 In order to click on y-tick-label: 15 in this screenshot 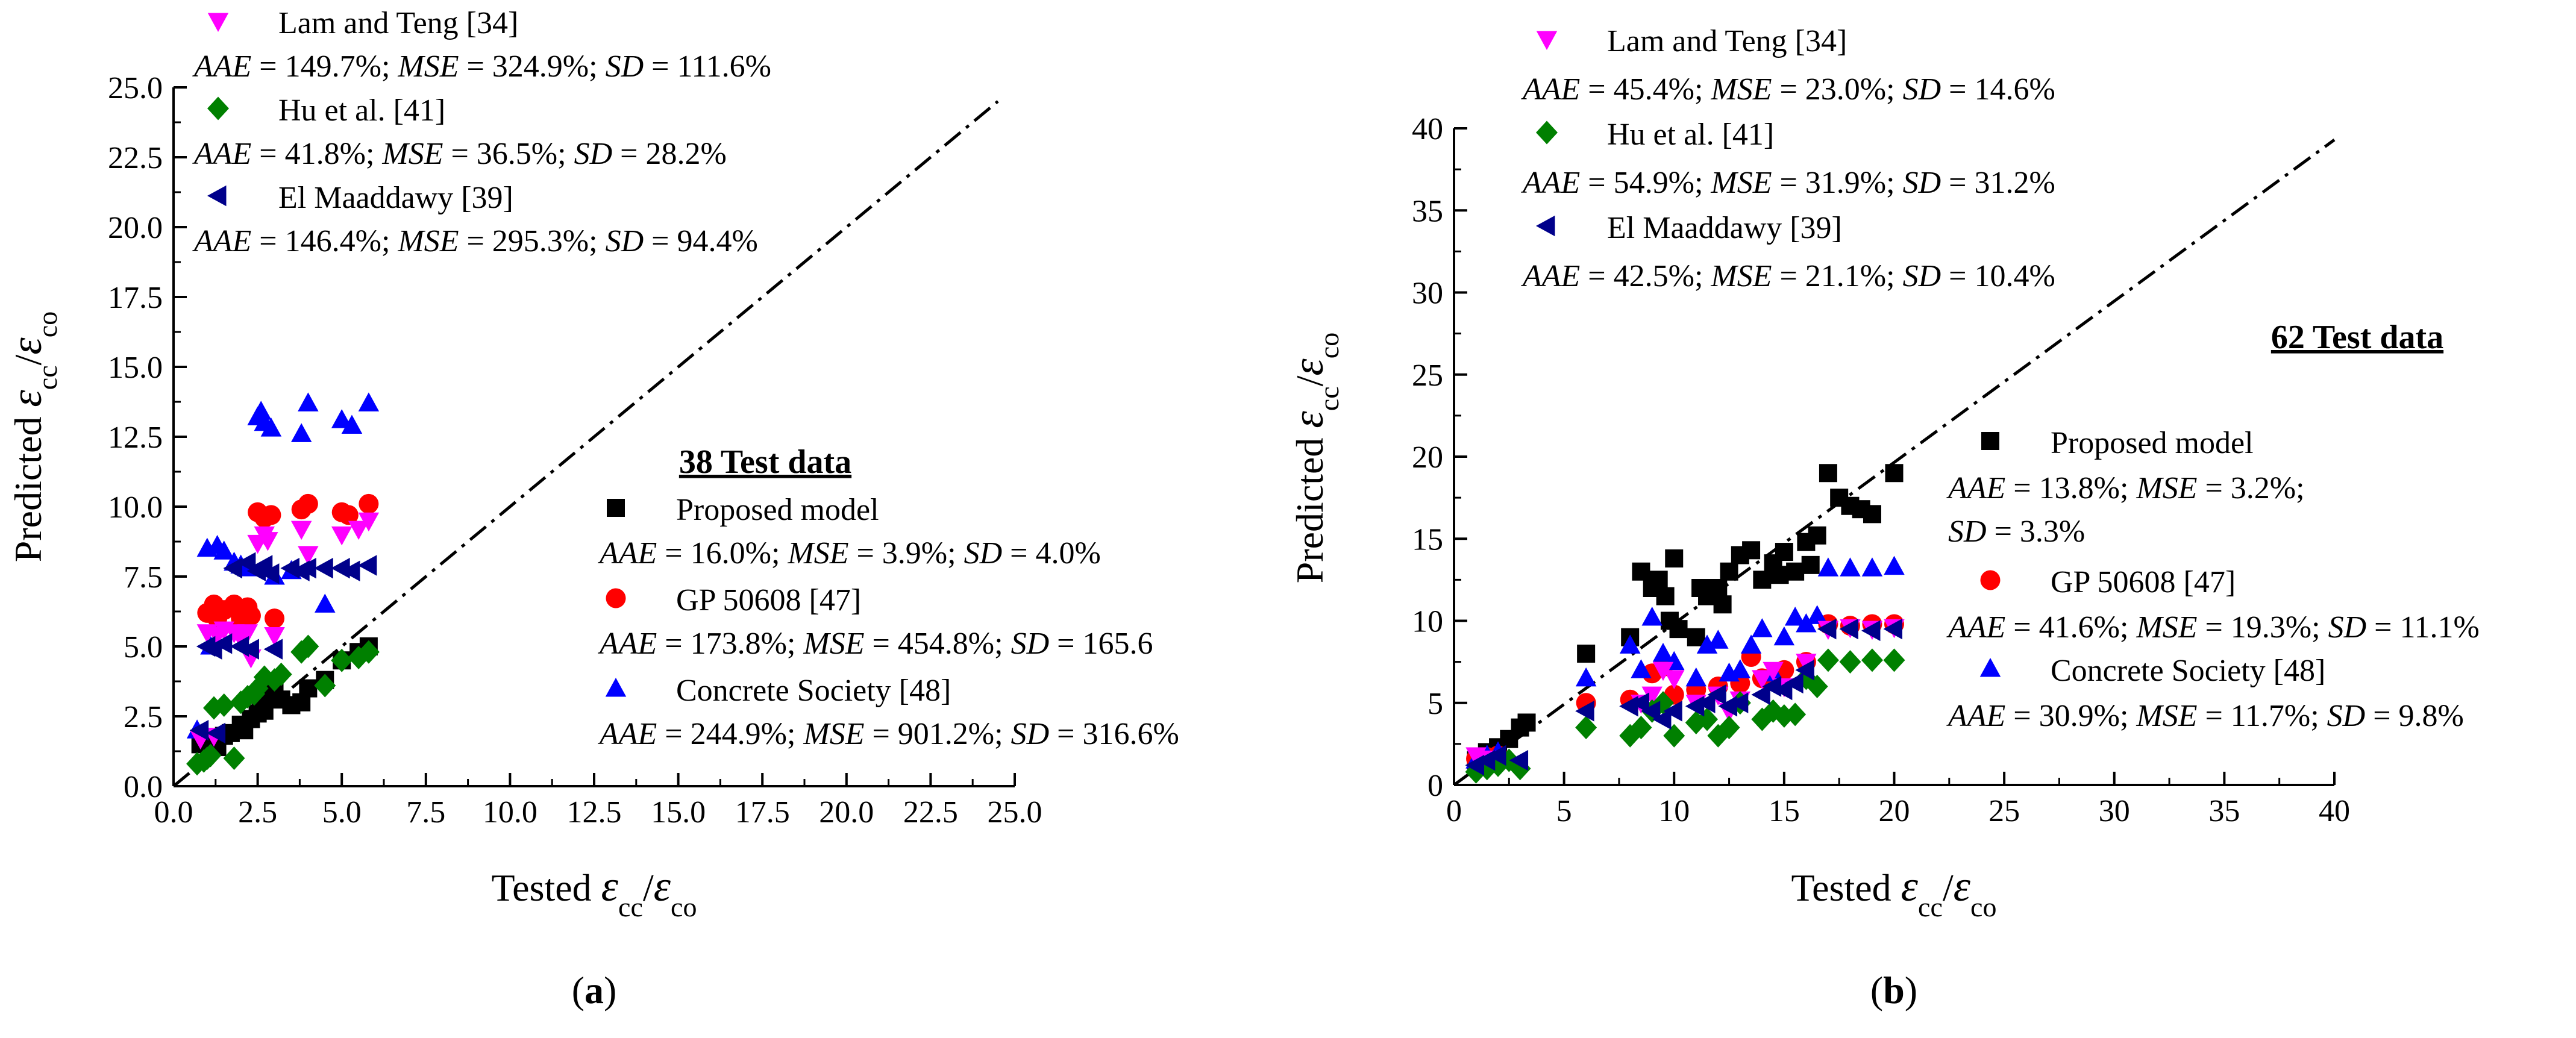, I will do `click(1427, 539)`.